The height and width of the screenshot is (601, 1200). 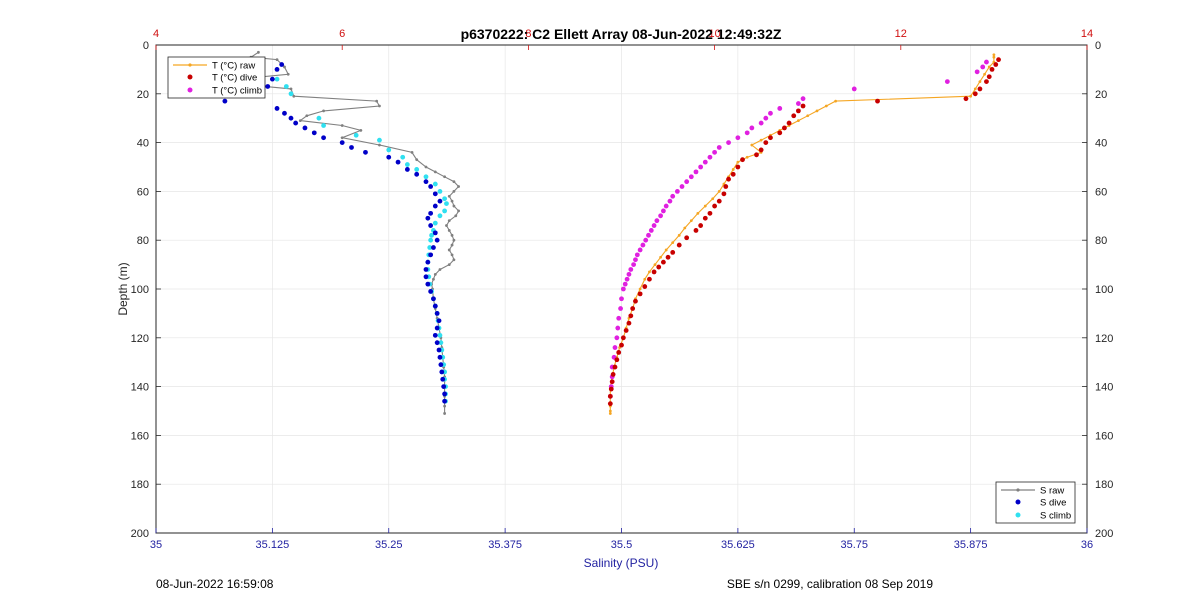 I want to click on legend-t-raw-label: T (°C) raw, so click(x=233, y=66).